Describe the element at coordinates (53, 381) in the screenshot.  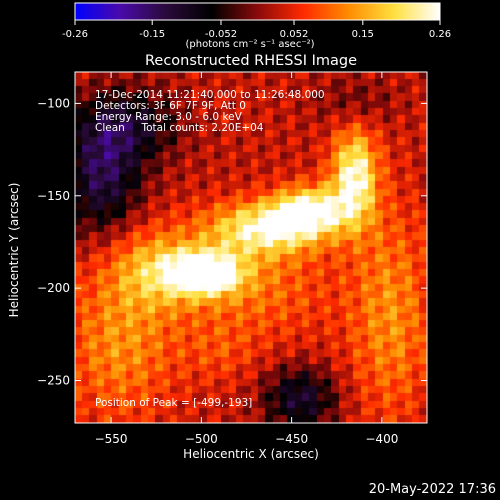
I see `y-tick-label: −250` at that location.